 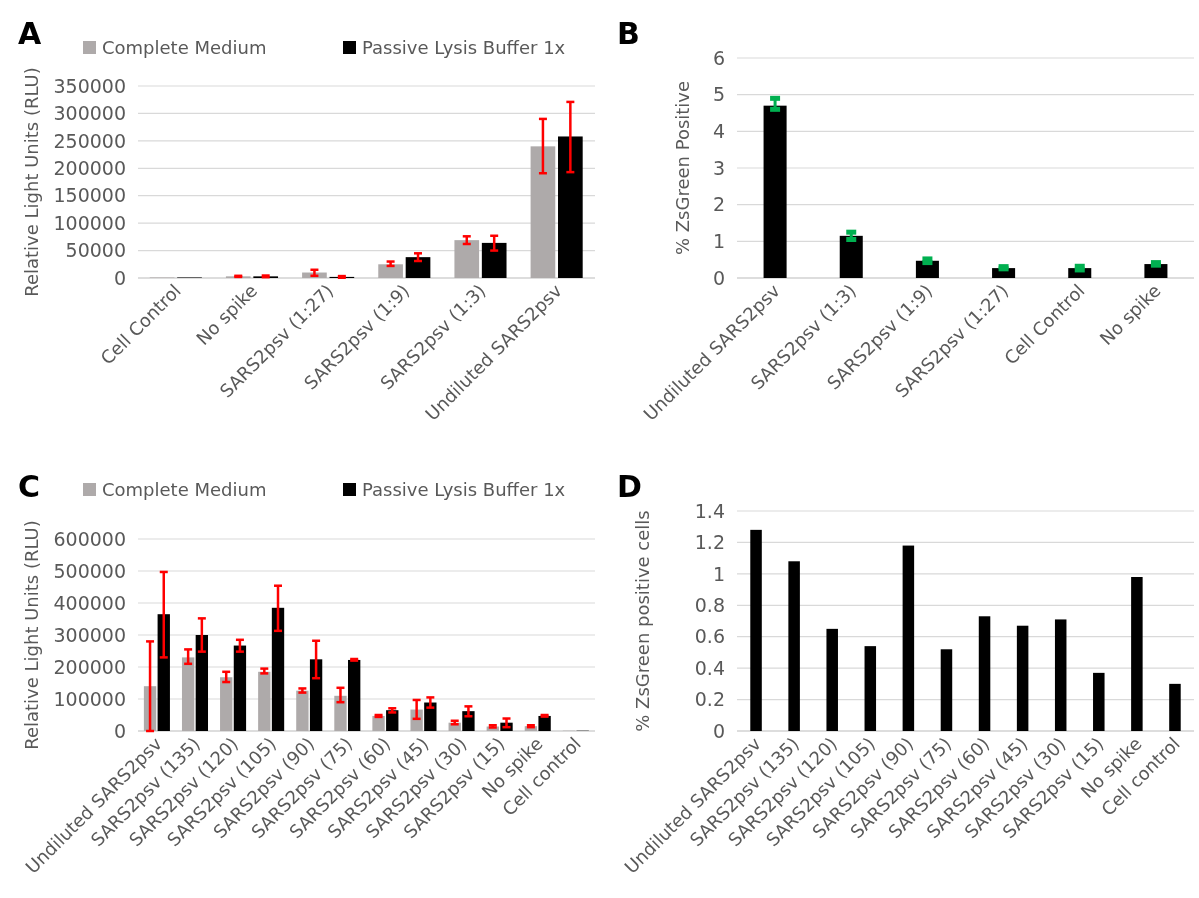 What do you see at coordinates (718, 204) in the screenshot?
I see `y-tick-label: 2` at bounding box center [718, 204].